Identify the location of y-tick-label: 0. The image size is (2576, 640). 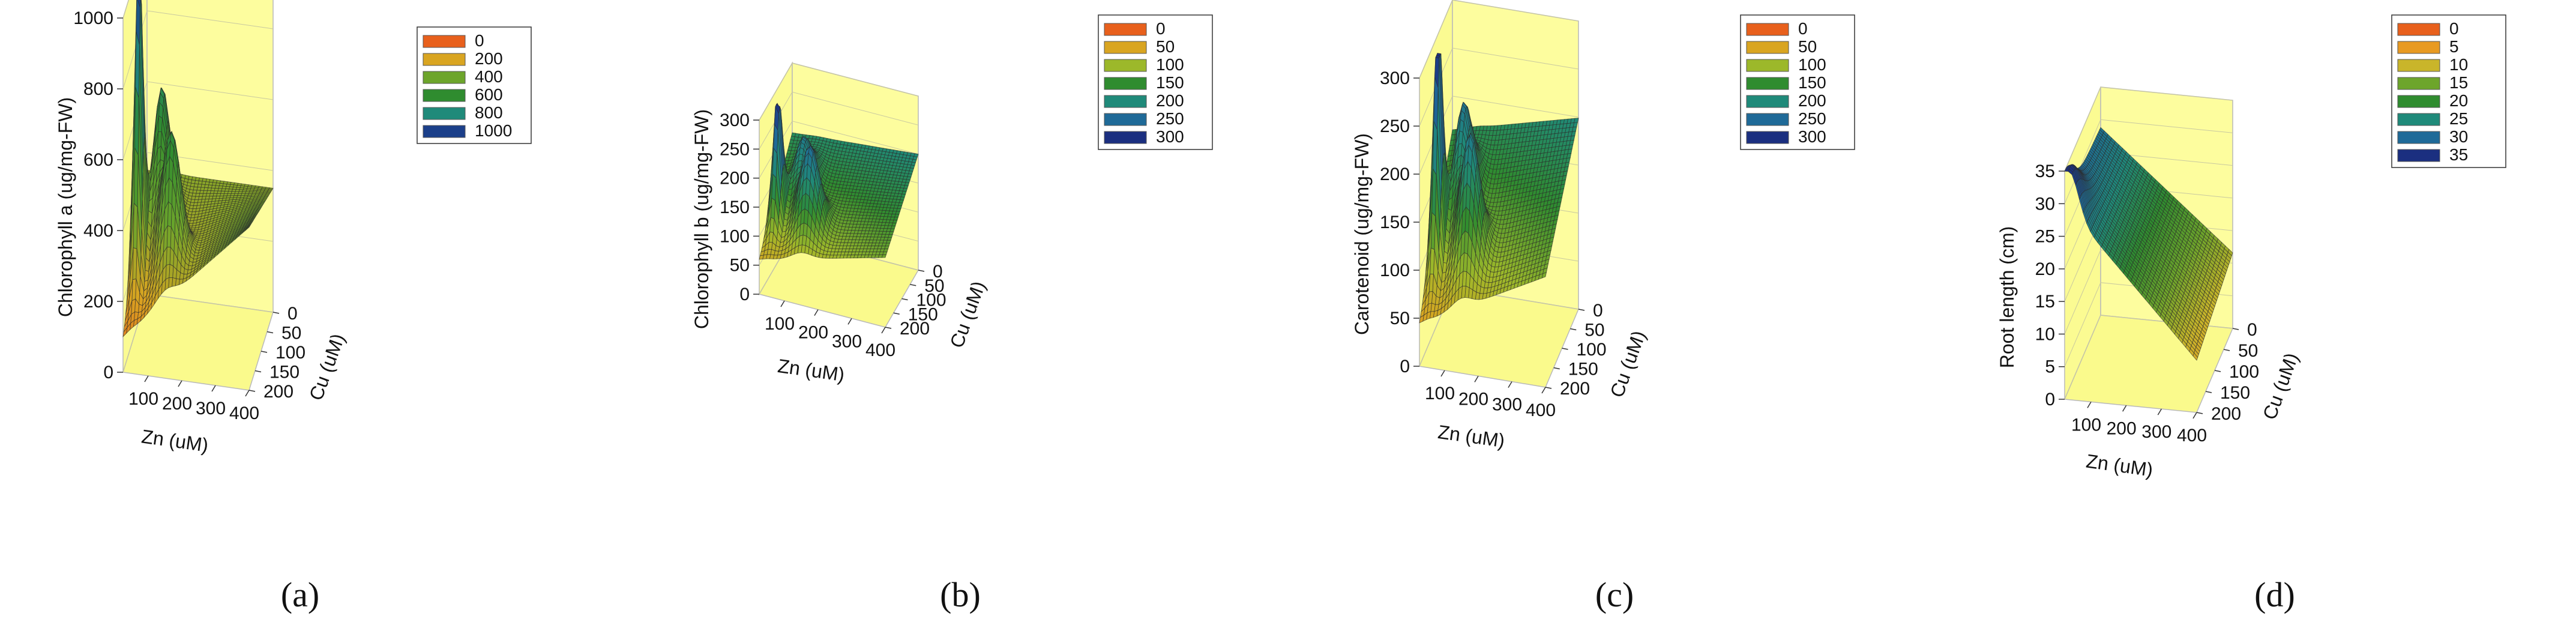
(292, 314).